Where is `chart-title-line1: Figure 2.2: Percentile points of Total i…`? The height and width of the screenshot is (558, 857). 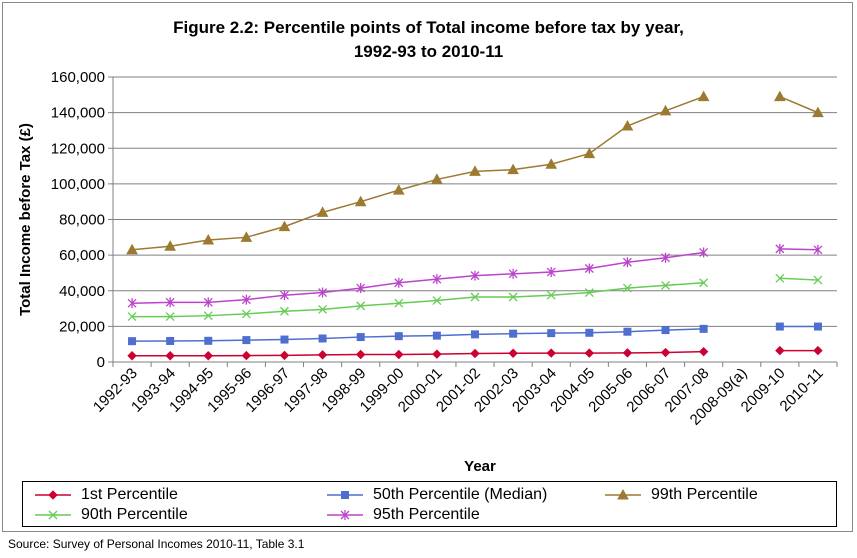 chart-title-line1: Figure 2.2: Percentile points of Total i… is located at coordinates (428, 27).